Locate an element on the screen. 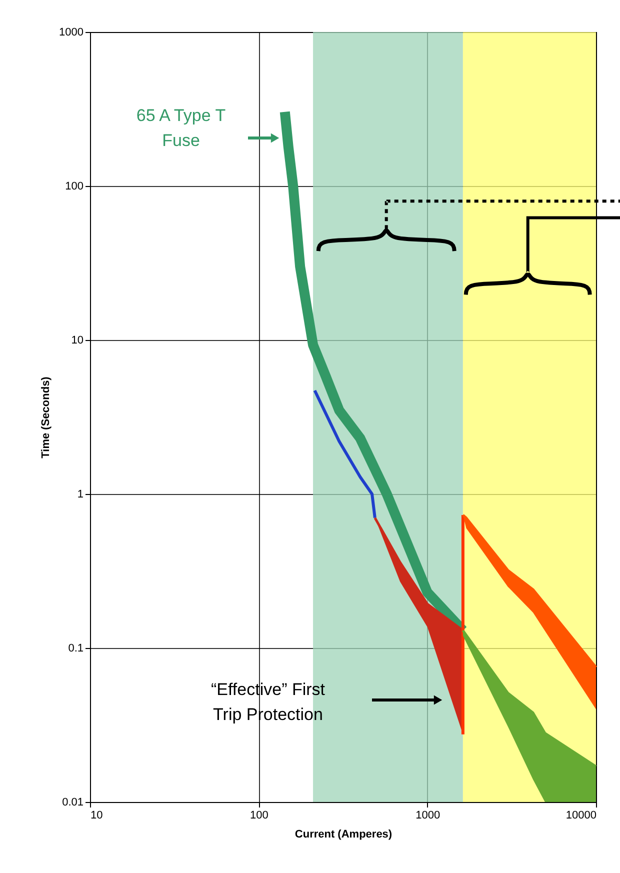 The image size is (620, 873). y-axis-title: Time (Seconds) is located at coordinates (46, 417).